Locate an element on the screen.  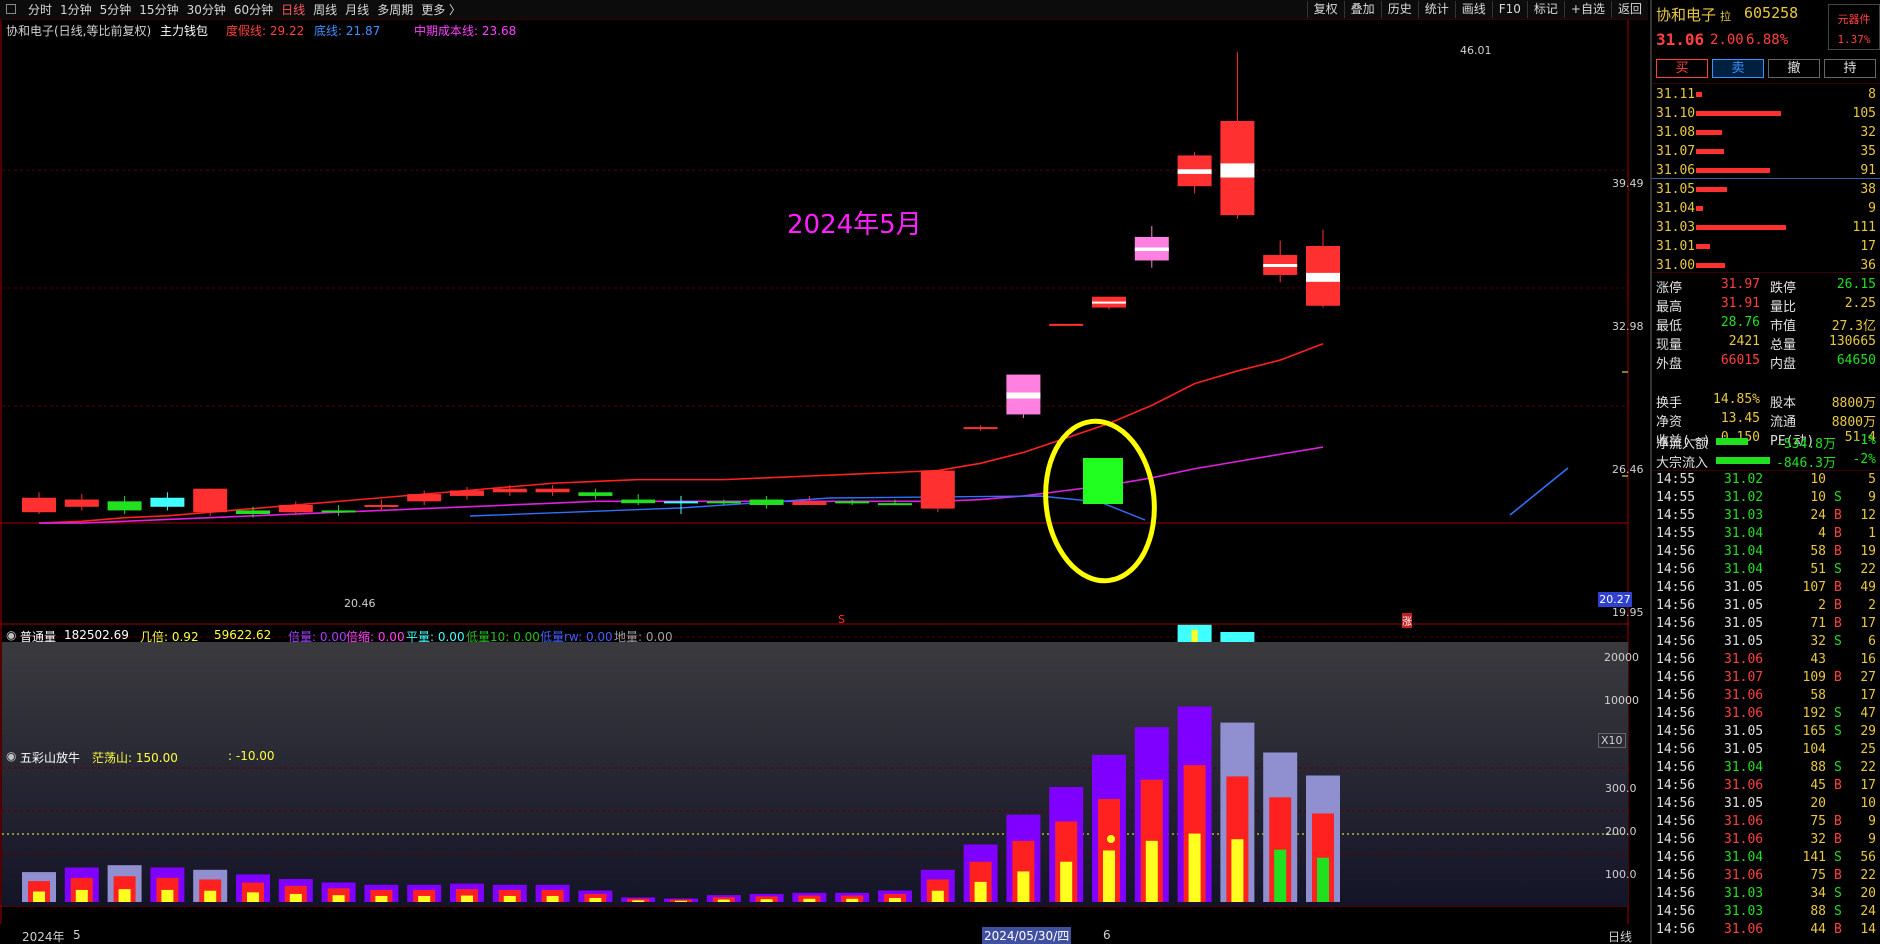
tick-count: 27 is located at coordinates (1868, 677).